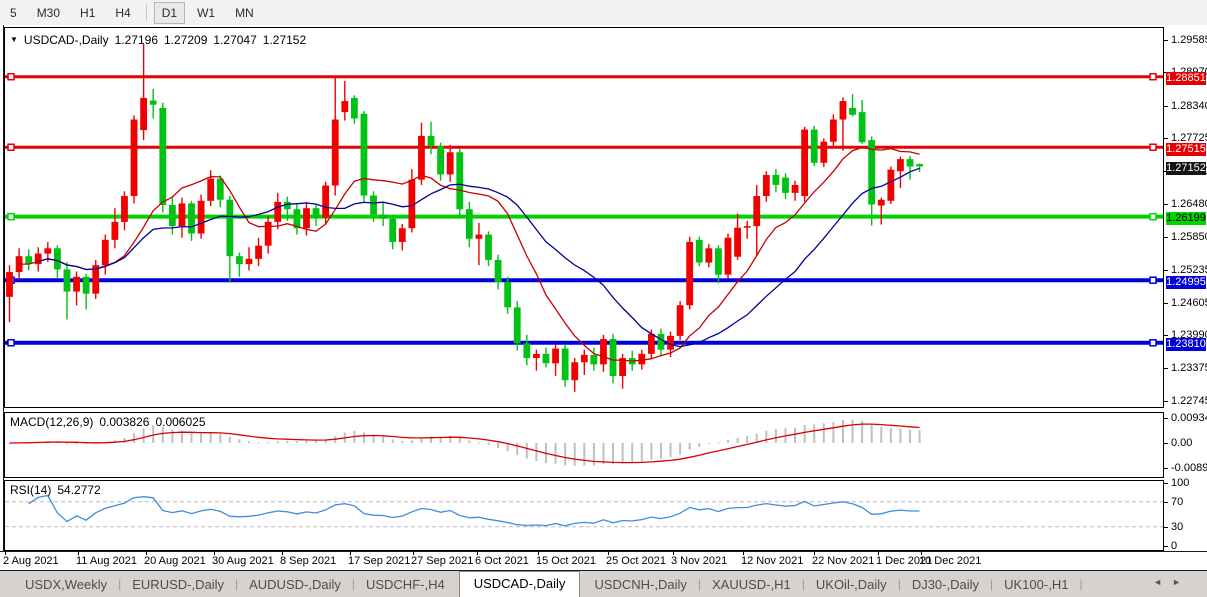  Describe the element at coordinates (244, 12) in the screenshot. I see `timeframe-button-mn: MN` at that location.